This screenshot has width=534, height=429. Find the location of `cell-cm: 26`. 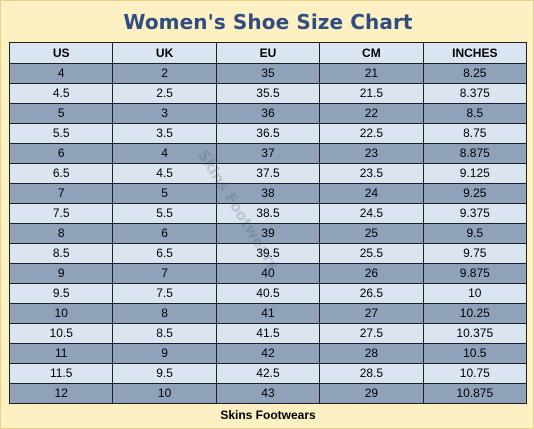

cell-cm: 26 is located at coordinates (371, 273).